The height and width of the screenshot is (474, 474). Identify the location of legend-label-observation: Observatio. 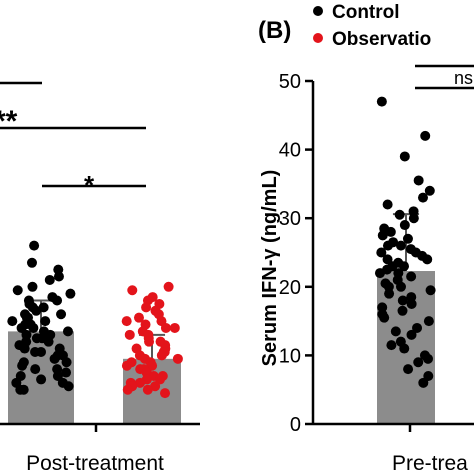
(381, 39).